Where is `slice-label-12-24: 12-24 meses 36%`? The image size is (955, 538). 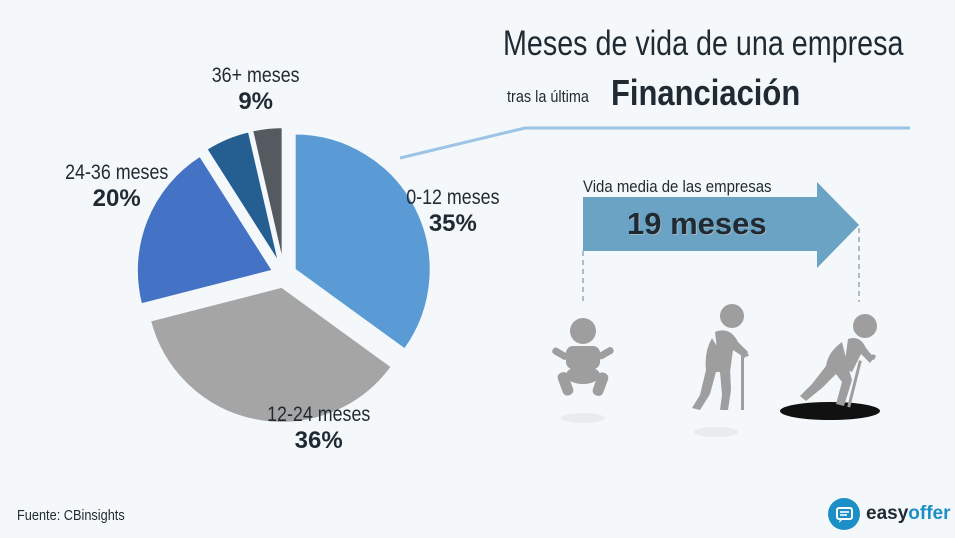 slice-label-12-24: 12-24 meses 36% is located at coordinates (318, 429).